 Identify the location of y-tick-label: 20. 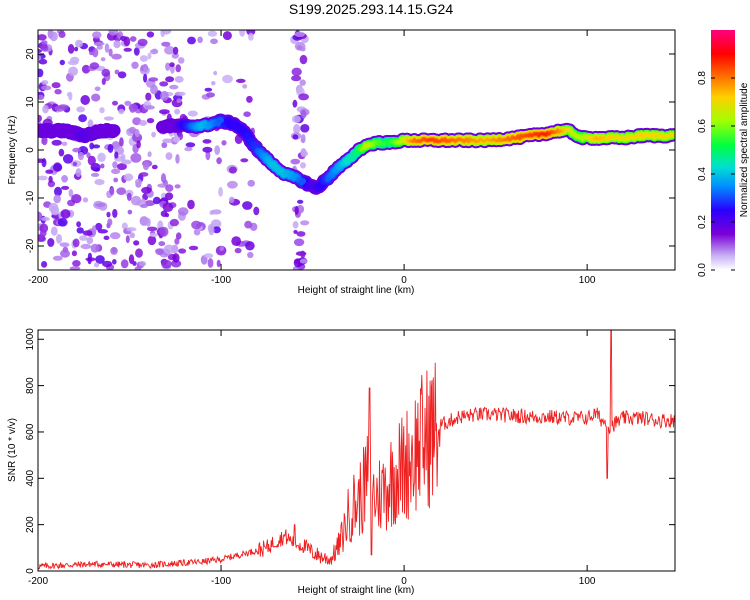
(30, 54).